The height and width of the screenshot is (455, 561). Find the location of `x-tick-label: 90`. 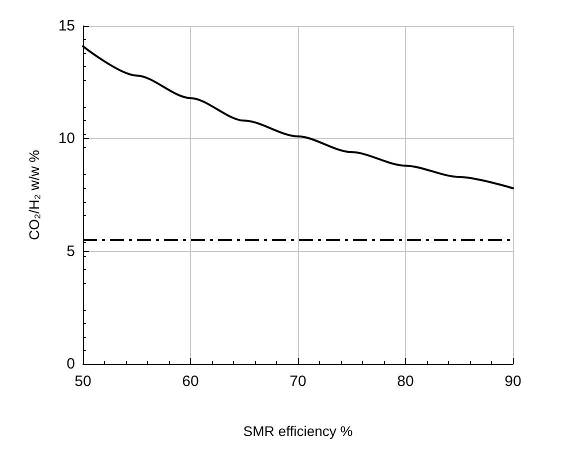

x-tick-label: 90 is located at coordinates (513, 381).